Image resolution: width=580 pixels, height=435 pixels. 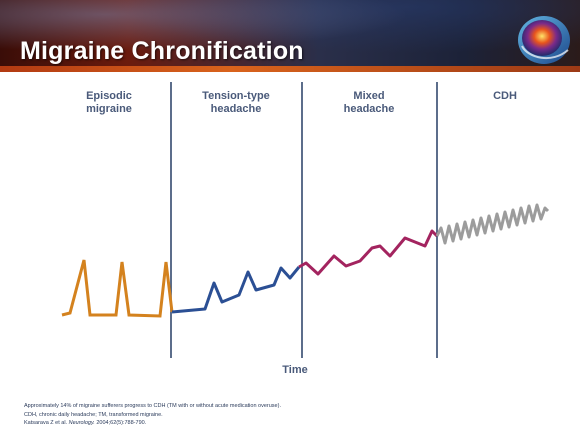 What do you see at coordinates (368, 252) in the screenshot?
I see `mixed-headache-trace` at bounding box center [368, 252].